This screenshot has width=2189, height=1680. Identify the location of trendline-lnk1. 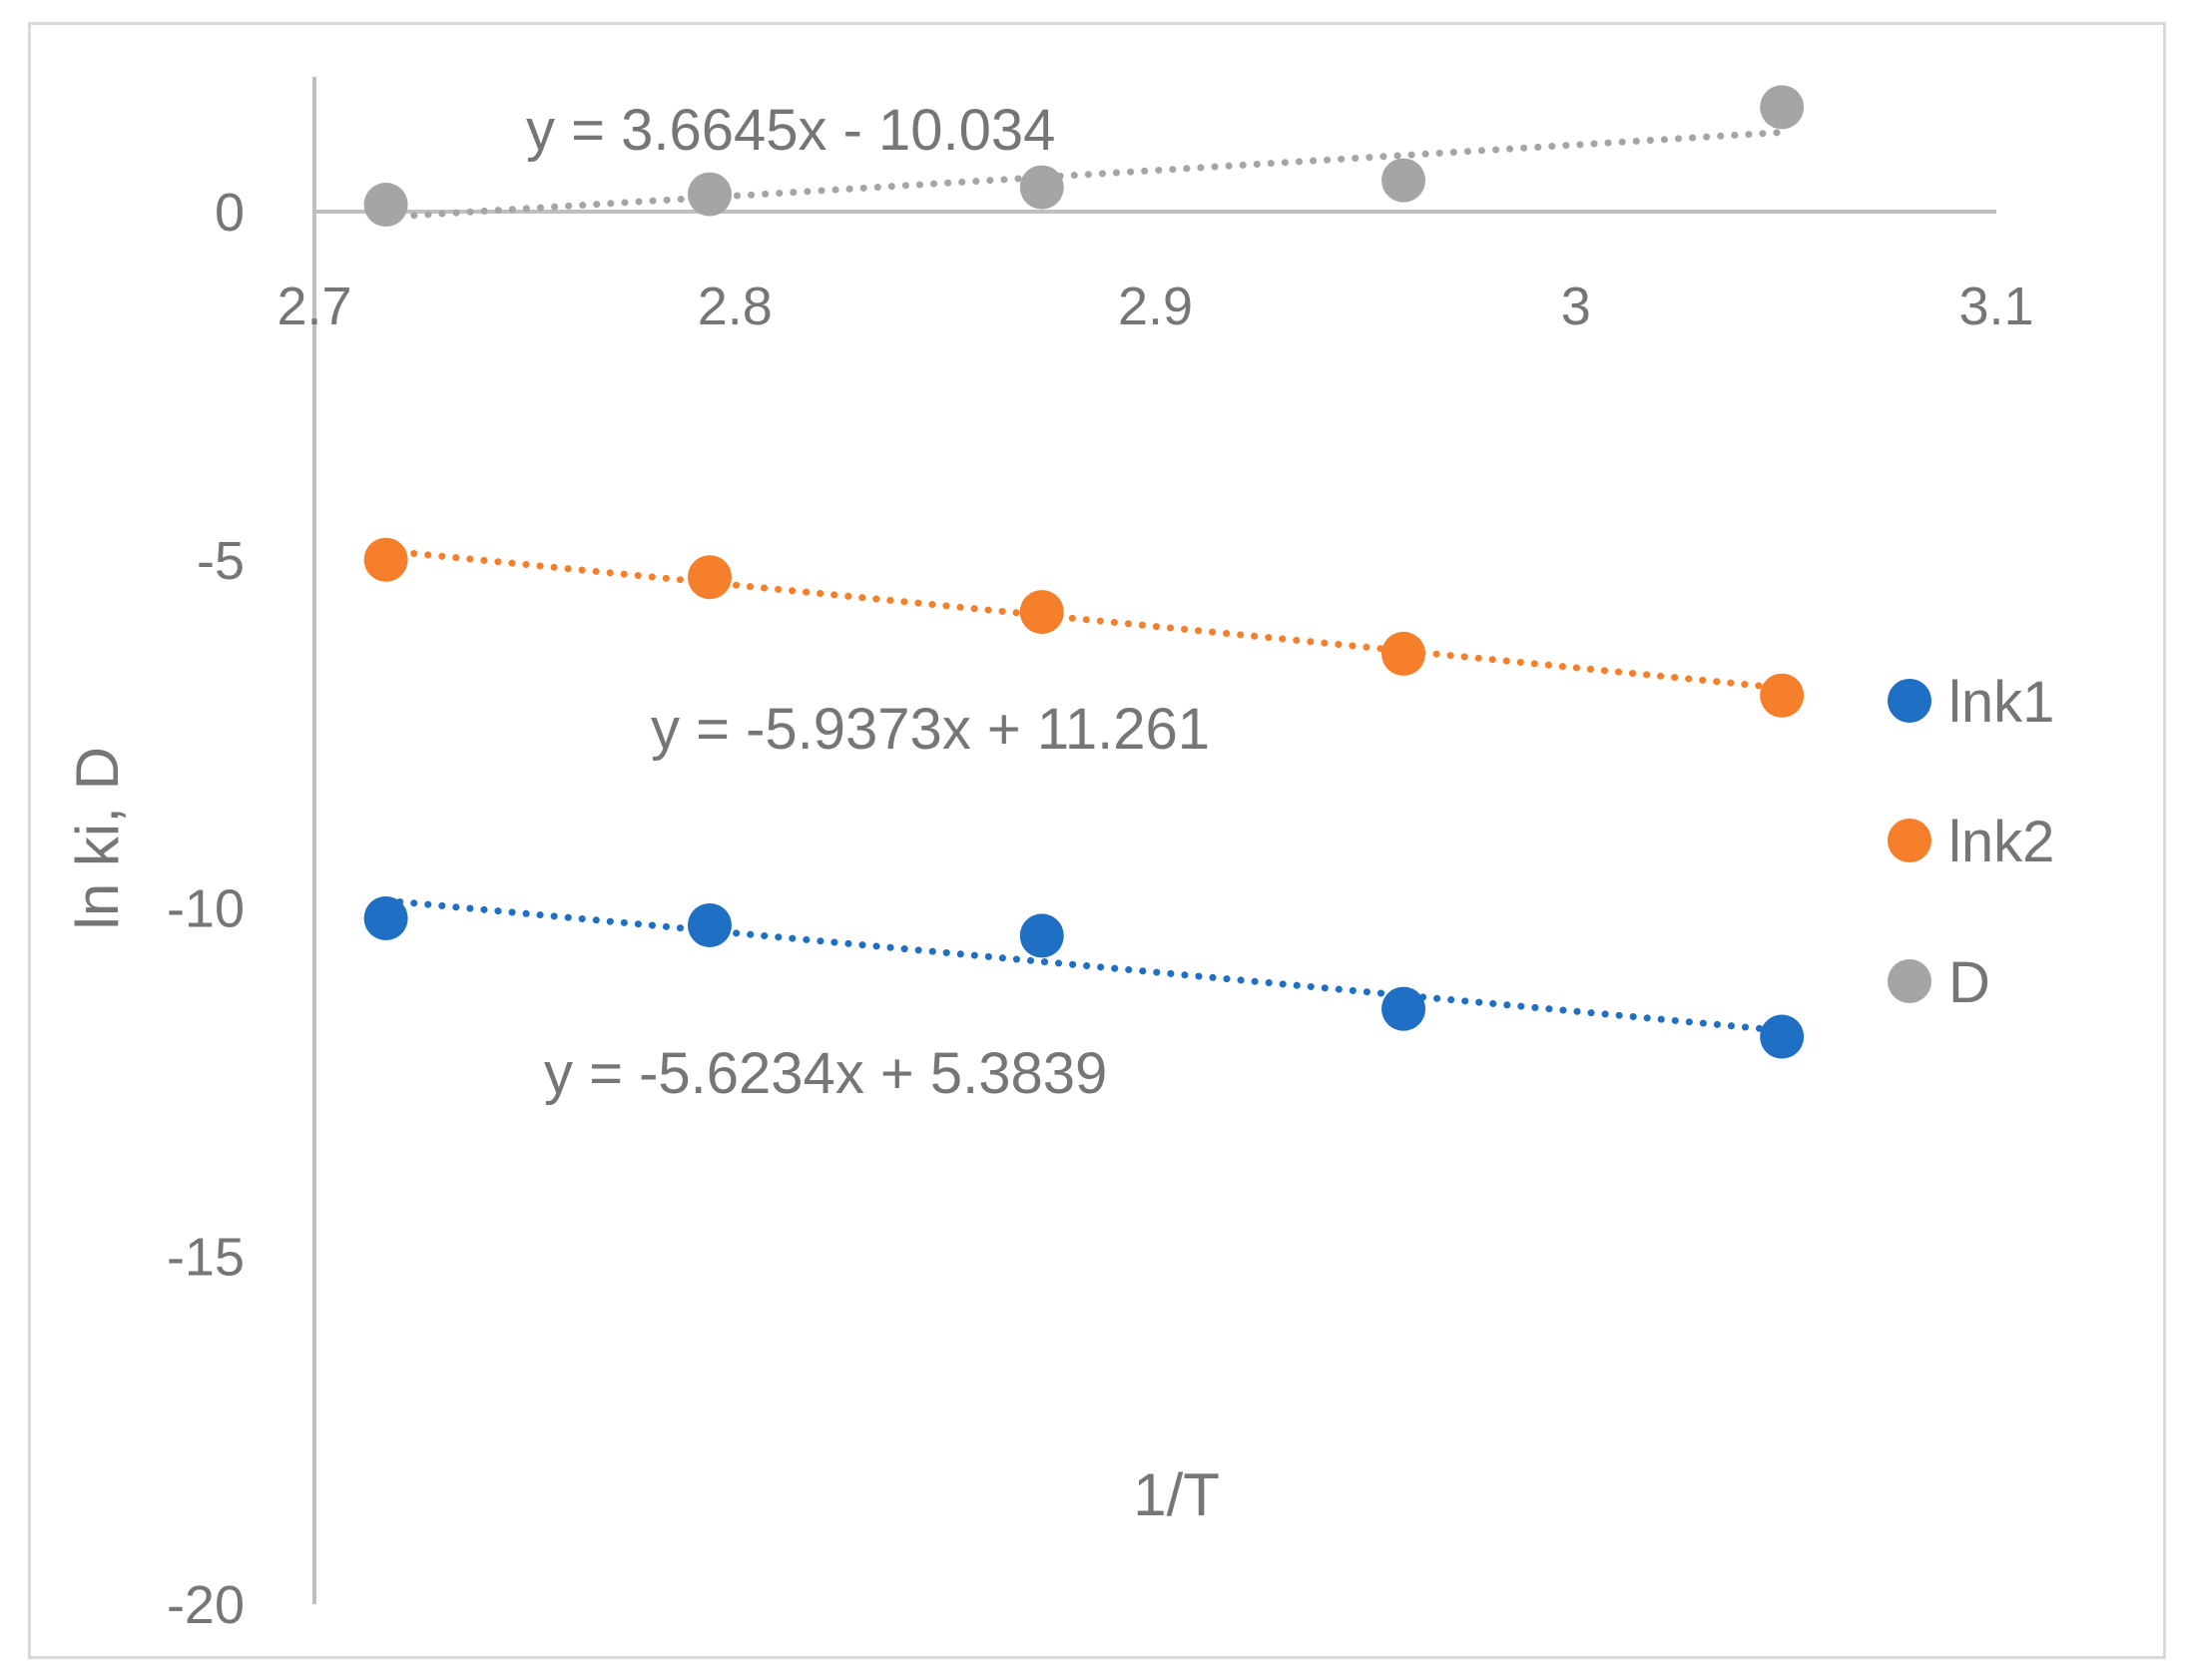
(1084, 965).